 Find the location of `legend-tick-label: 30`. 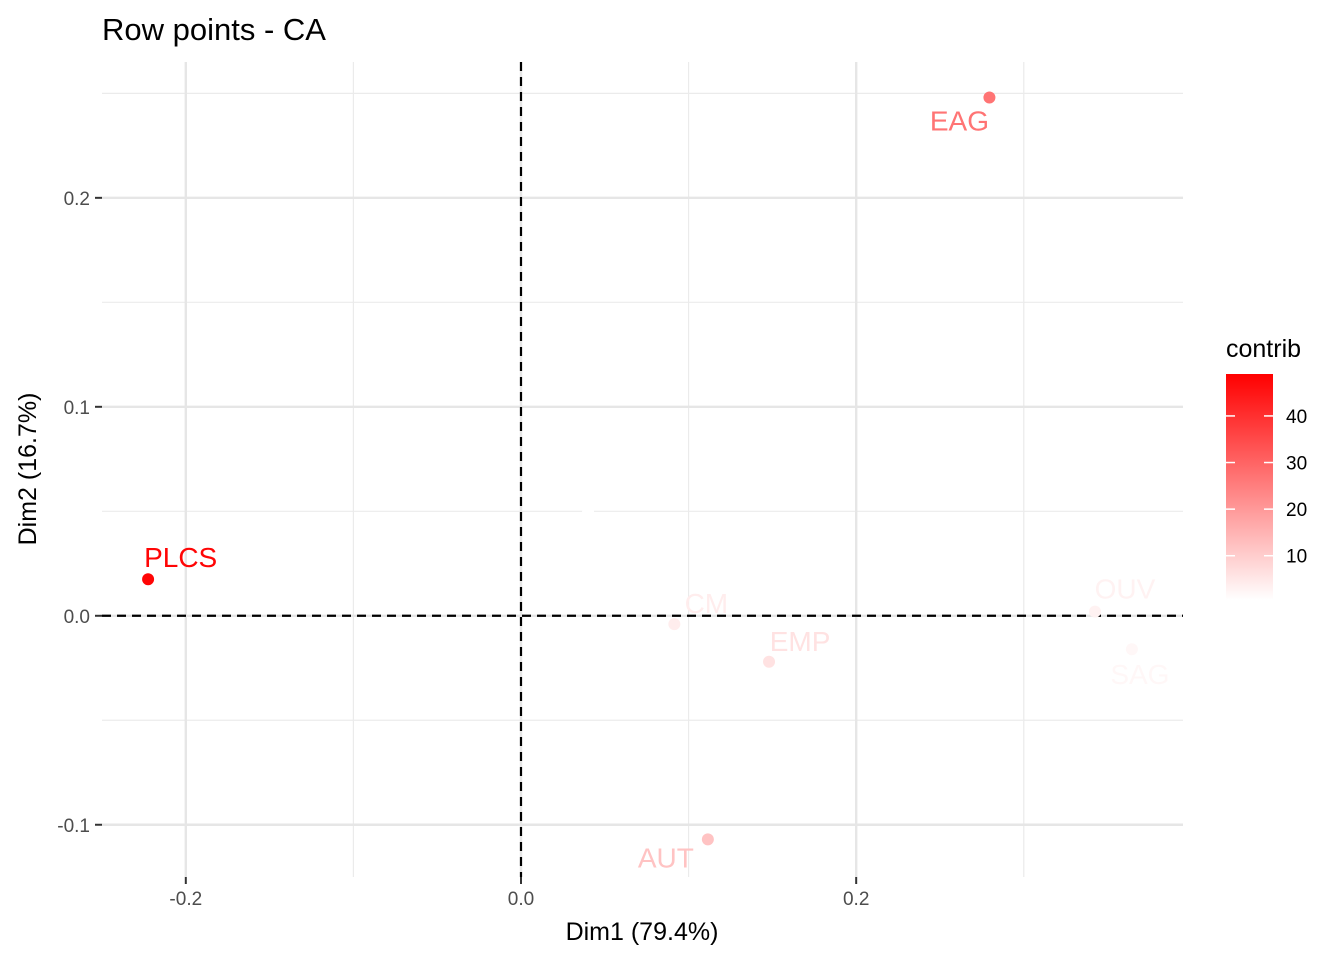

legend-tick-label: 30 is located at coordinates (1296, 464).